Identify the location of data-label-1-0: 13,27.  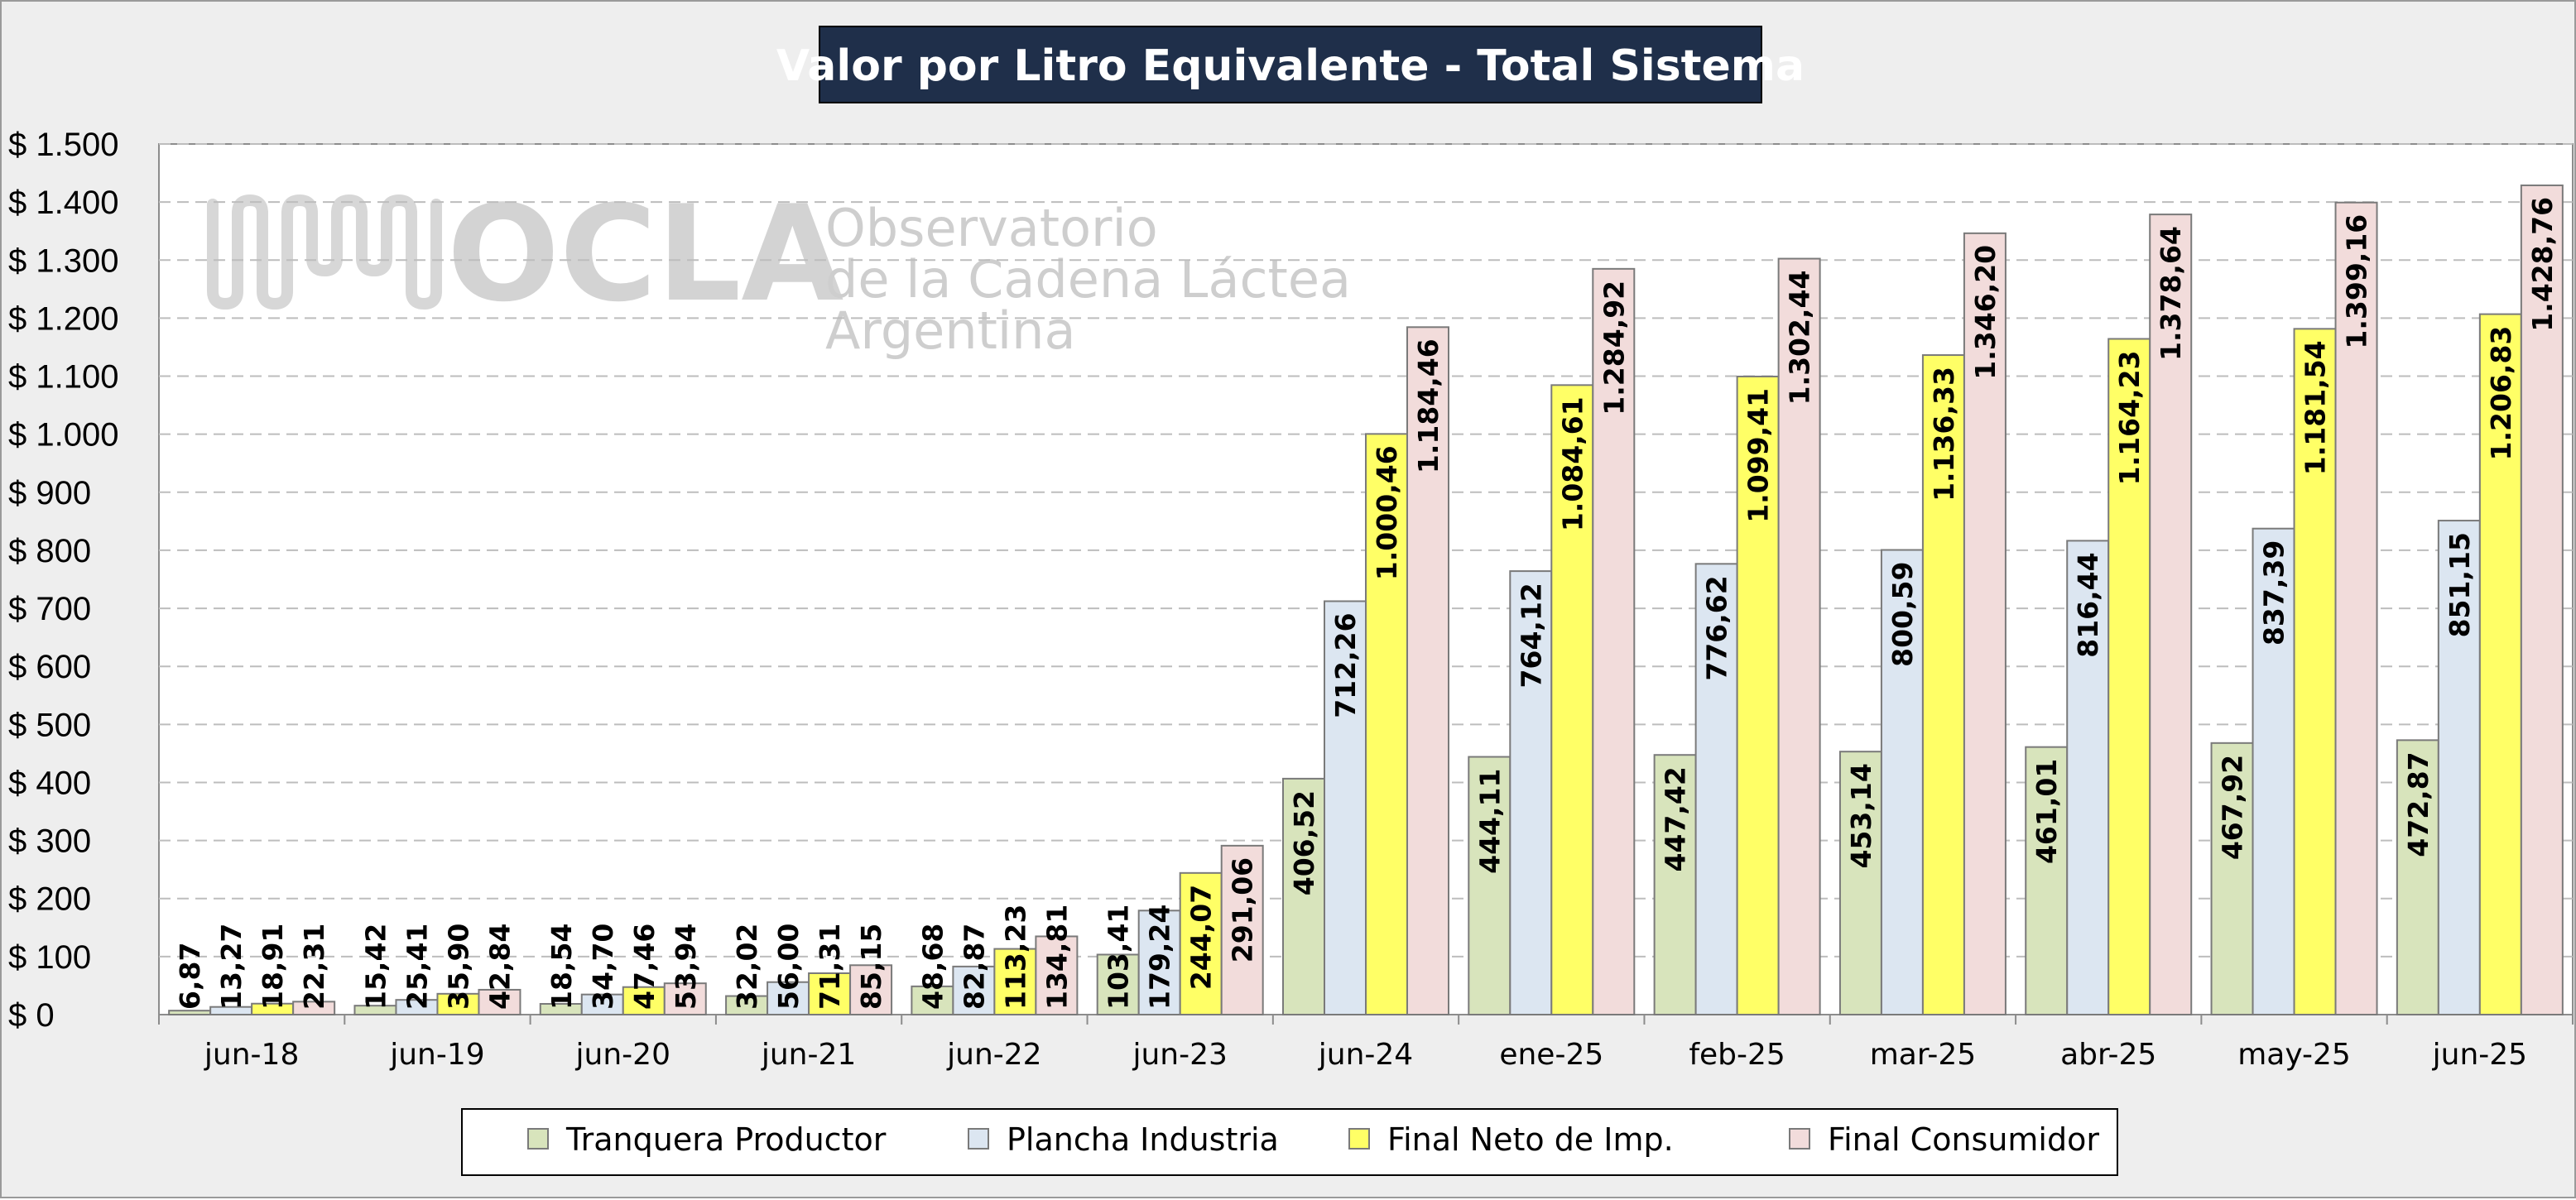
(231, 967).